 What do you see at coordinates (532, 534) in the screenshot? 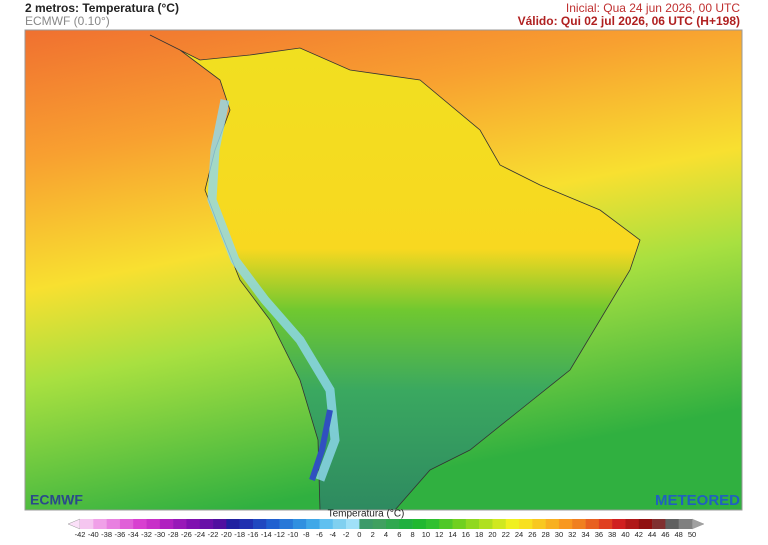
I see `tick-label: 26` at bounding box center [532, 534].